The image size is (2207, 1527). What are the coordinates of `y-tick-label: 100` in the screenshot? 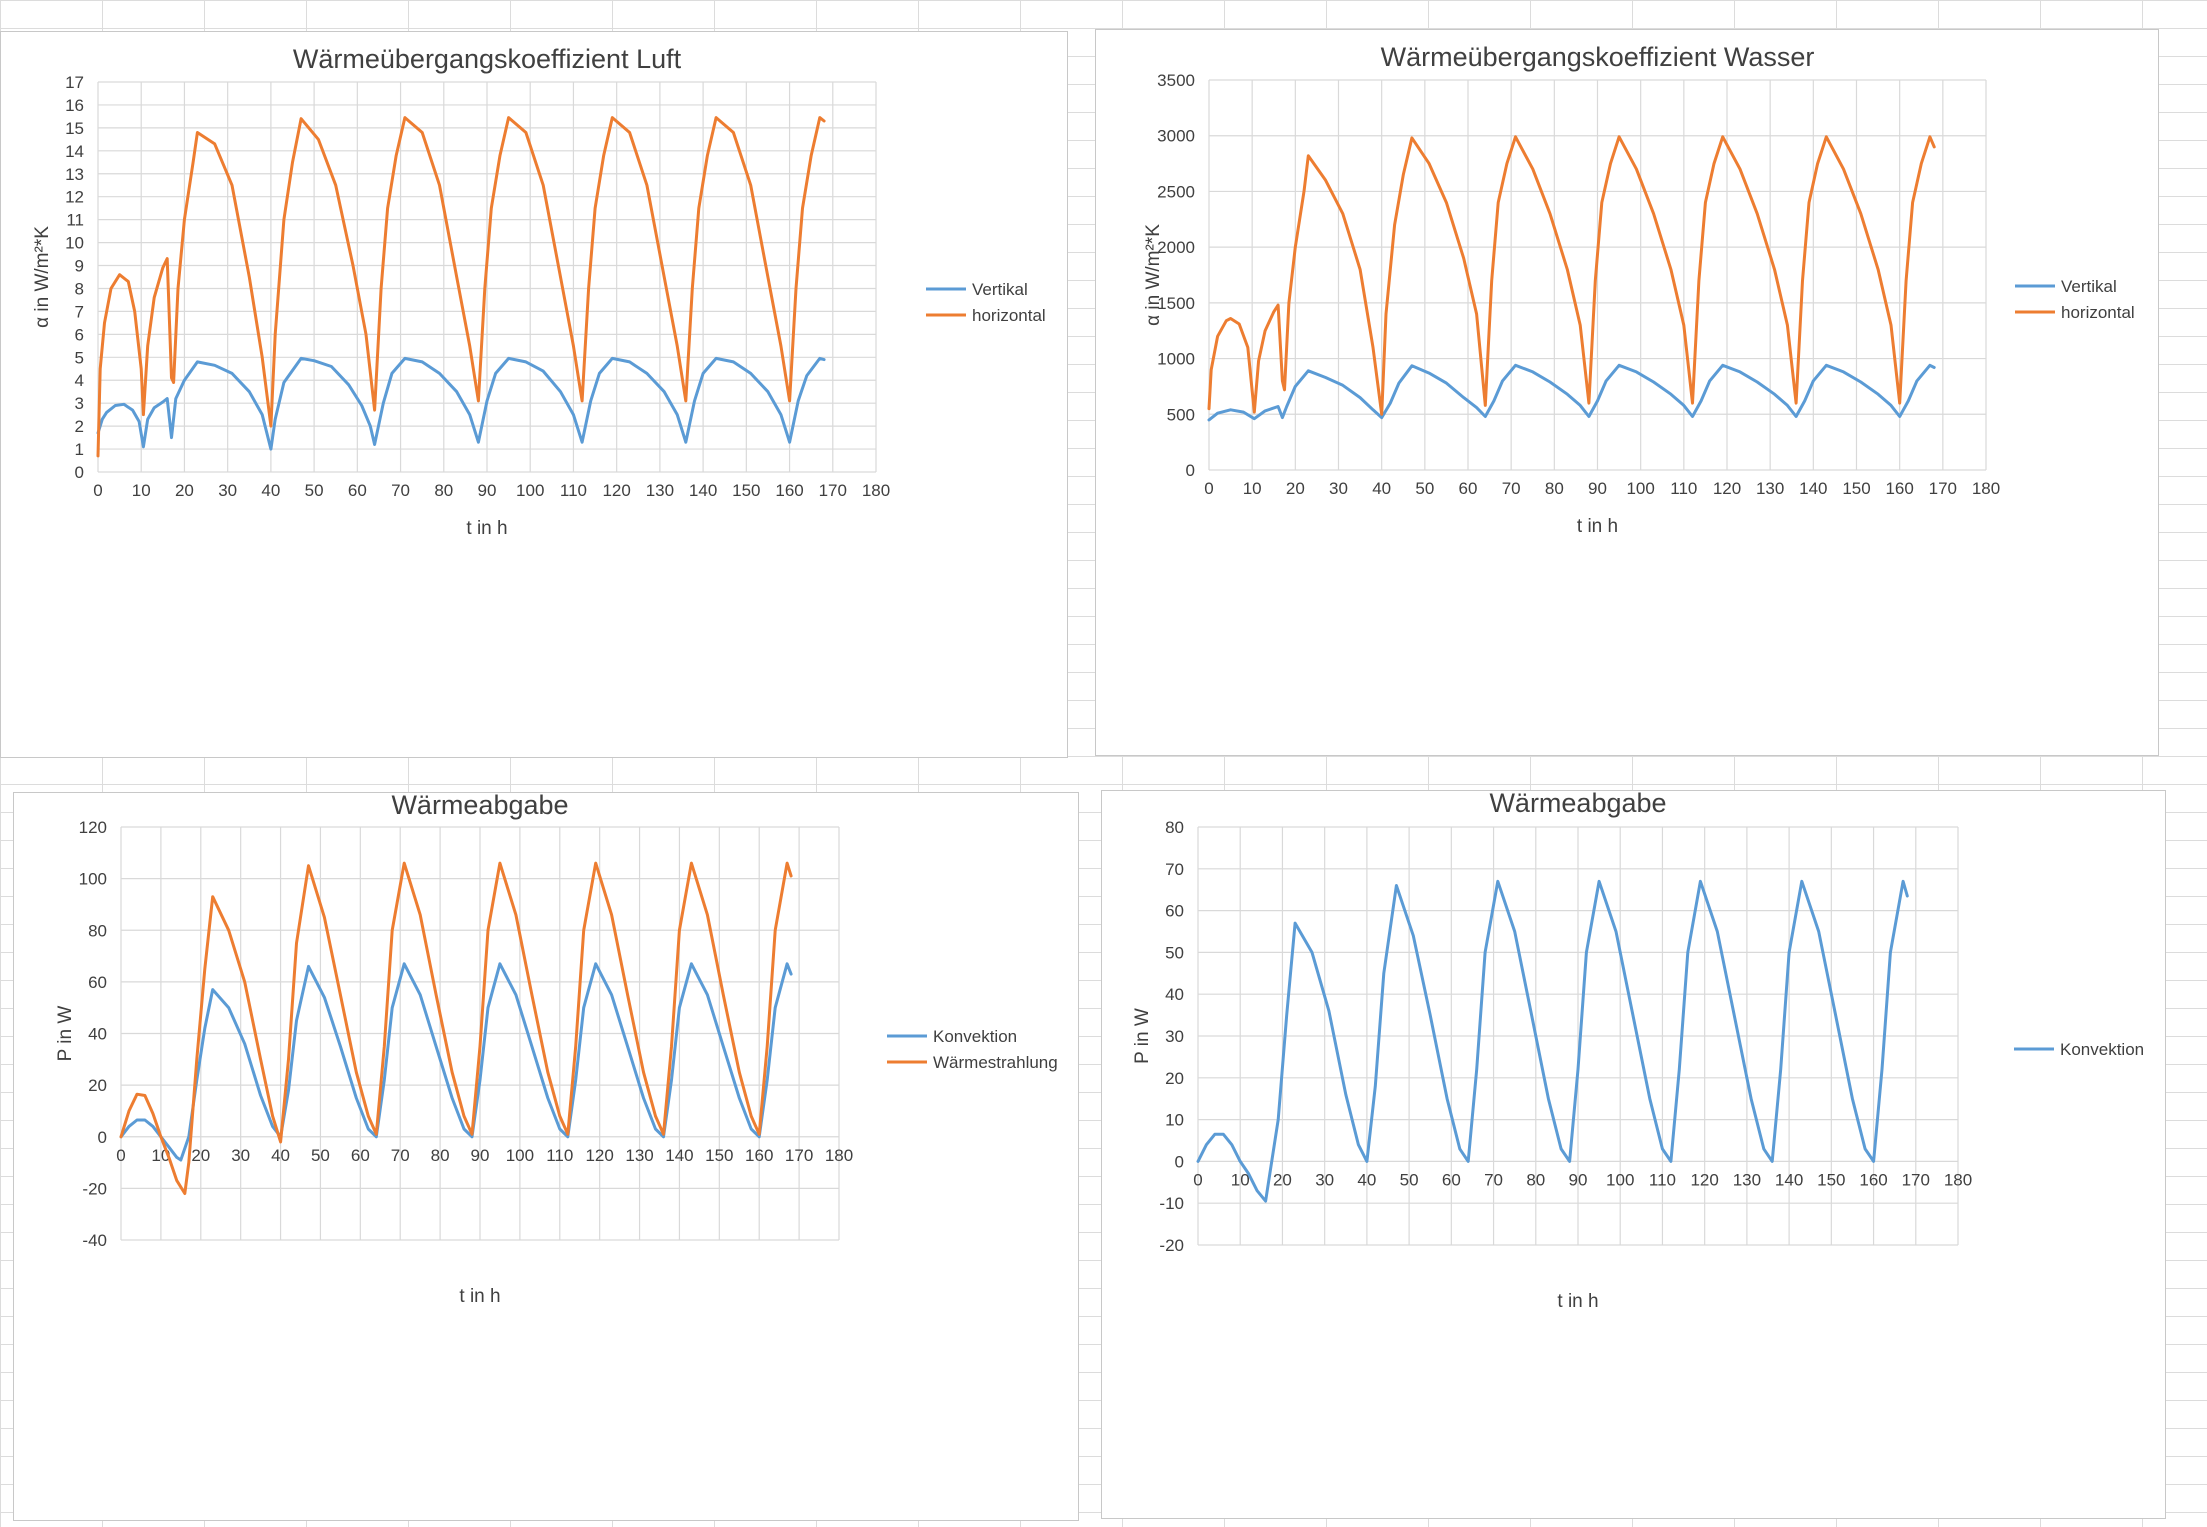 It's located at (93, 879).